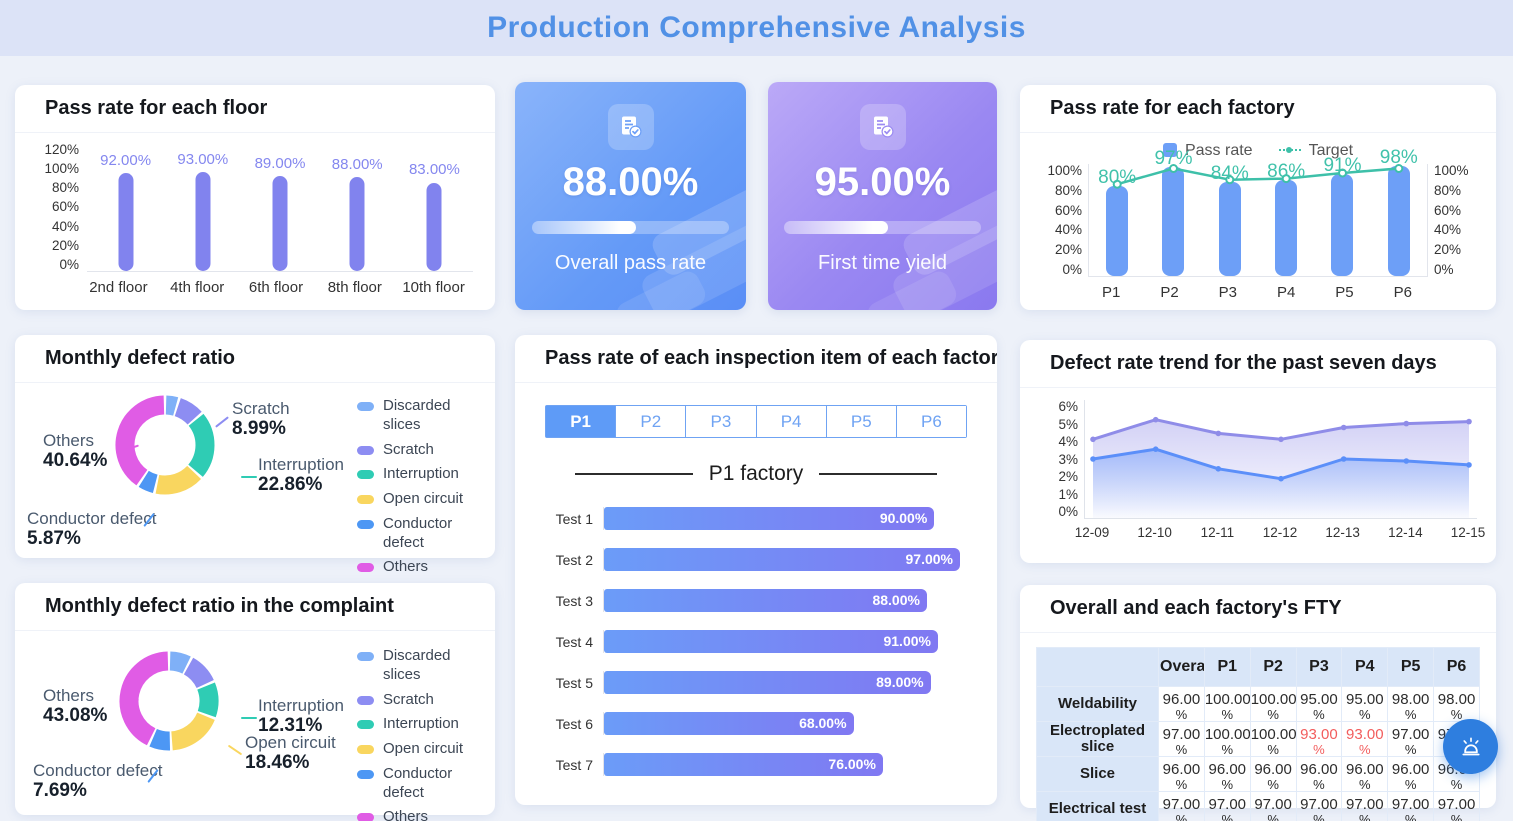 The image size is (1513, 821). Describe the element at coordinates (365, 725) in the screenshot. I see `legend-swatch-icon` at that location.